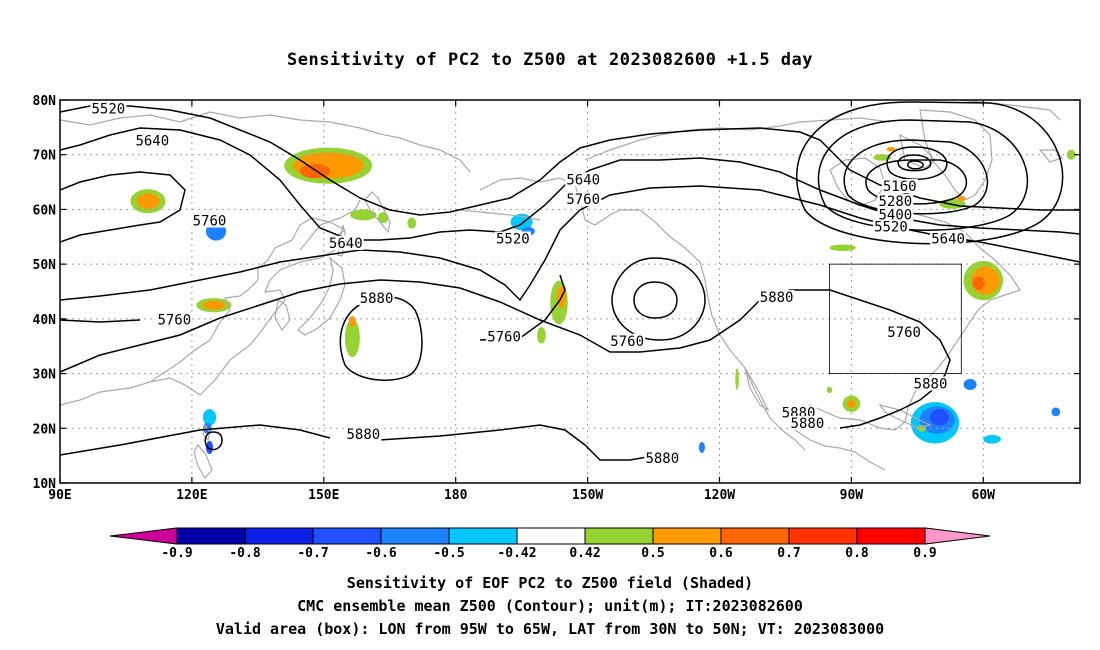 This screenshot has height=650, width=1100. I want to click on contour-5880-south, so click(360, 442).